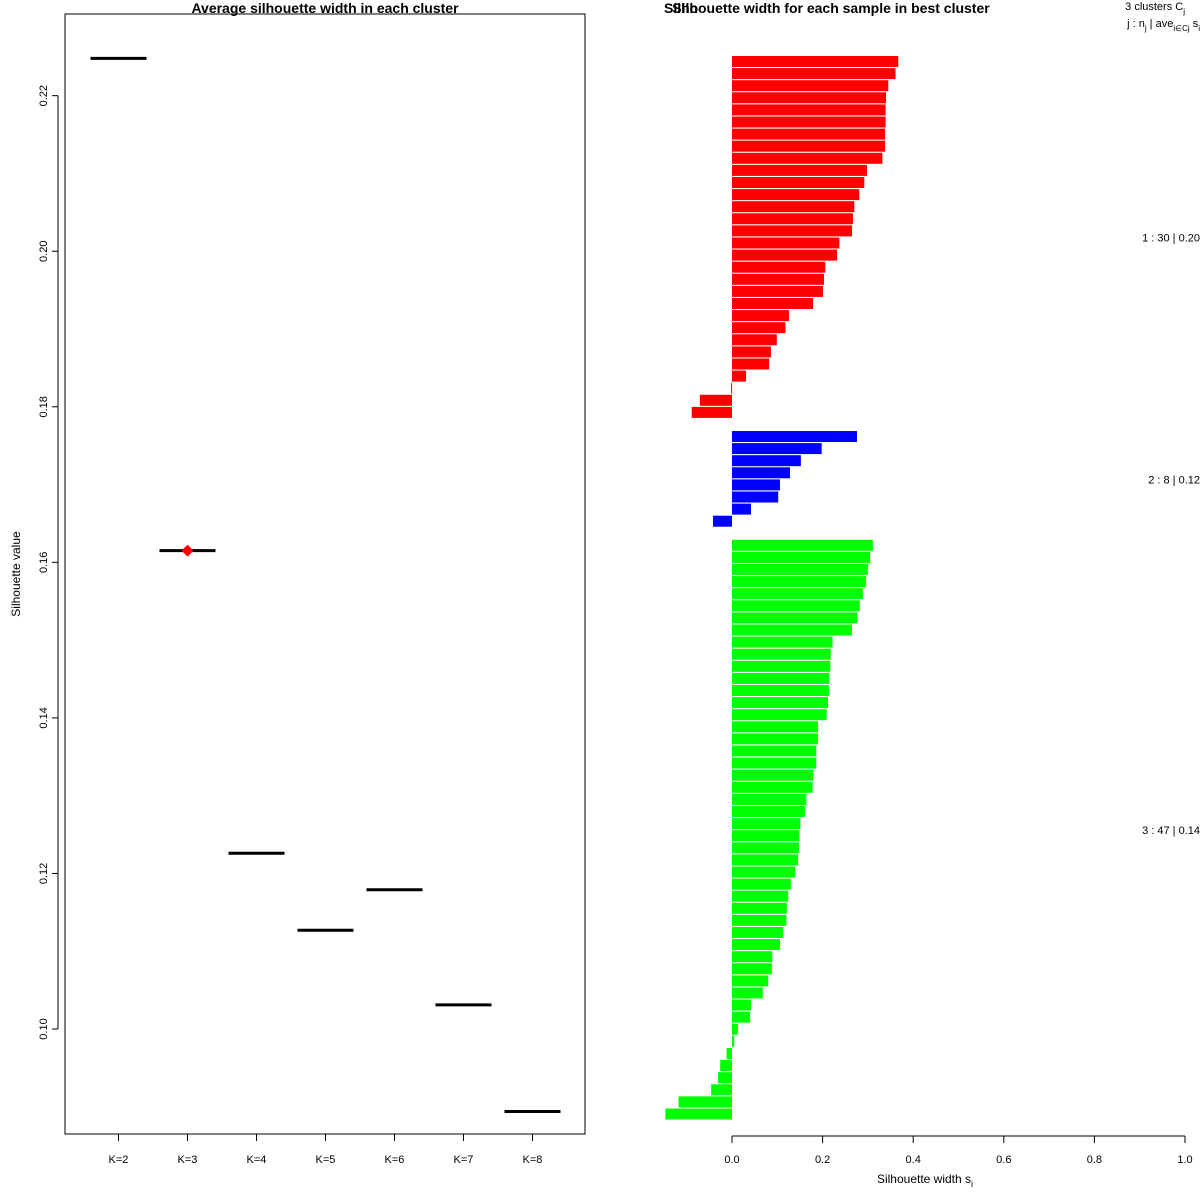 This screenshot has height=1200, width=1200. What do you see at coordinates (925, 1180) in the screenshot?
I see `right-x-axis-label: Silhouette width si` at bounding box center [925, 1180].